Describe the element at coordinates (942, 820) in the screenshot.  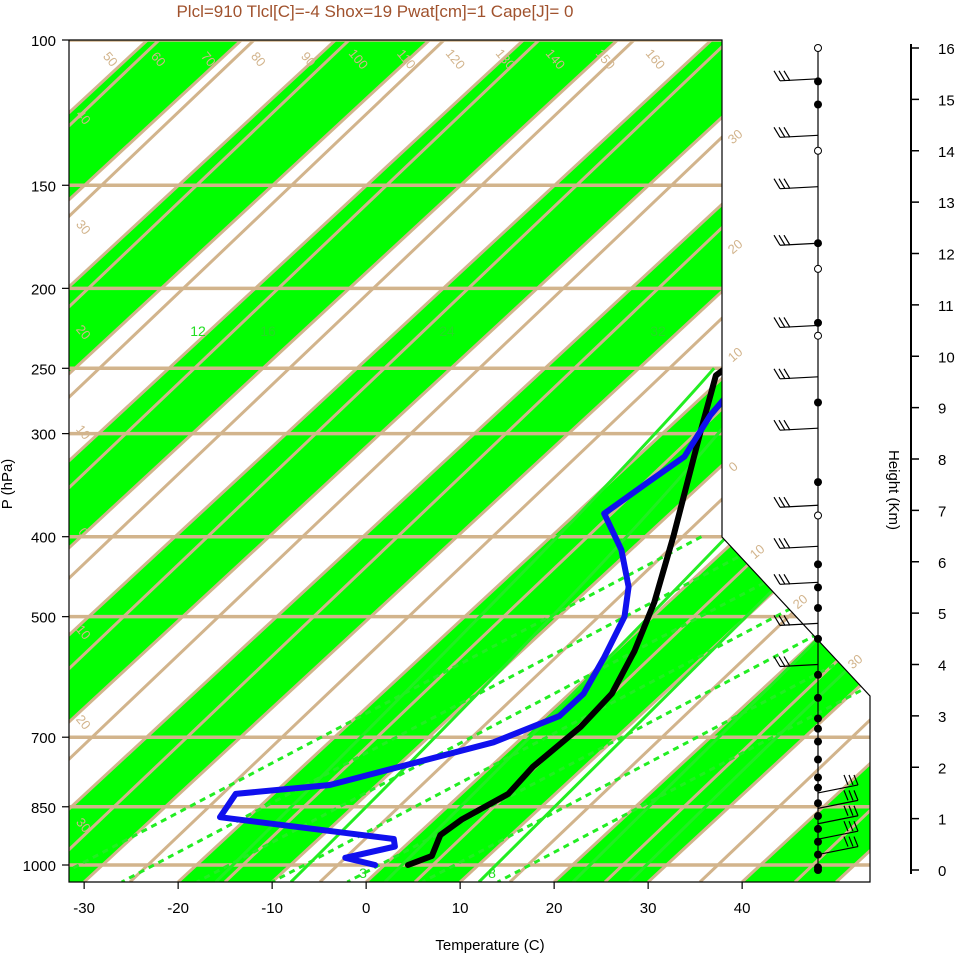
I see `height-tick-label: 1` at that location.